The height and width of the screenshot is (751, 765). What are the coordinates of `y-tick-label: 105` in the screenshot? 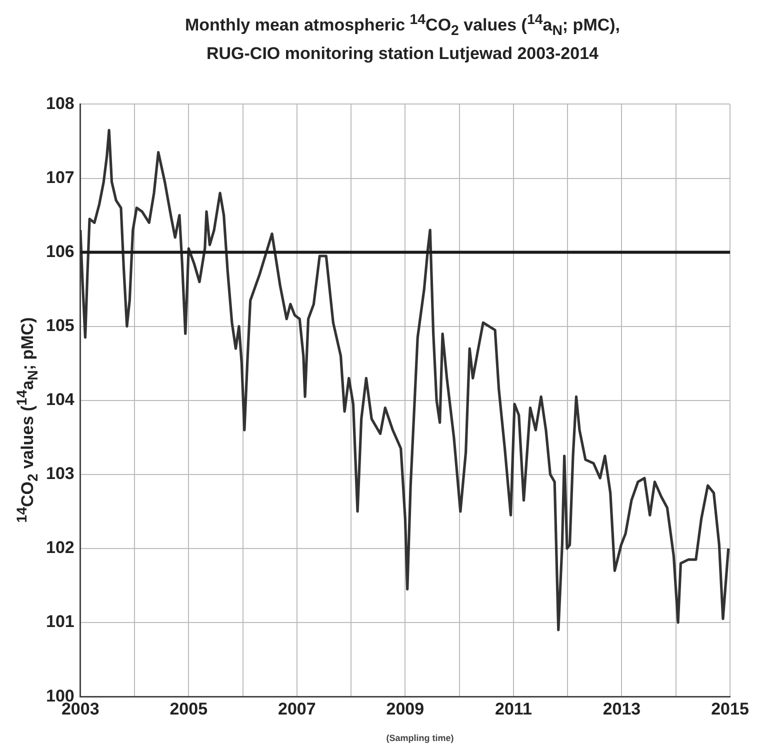 It's located at (60, 326).